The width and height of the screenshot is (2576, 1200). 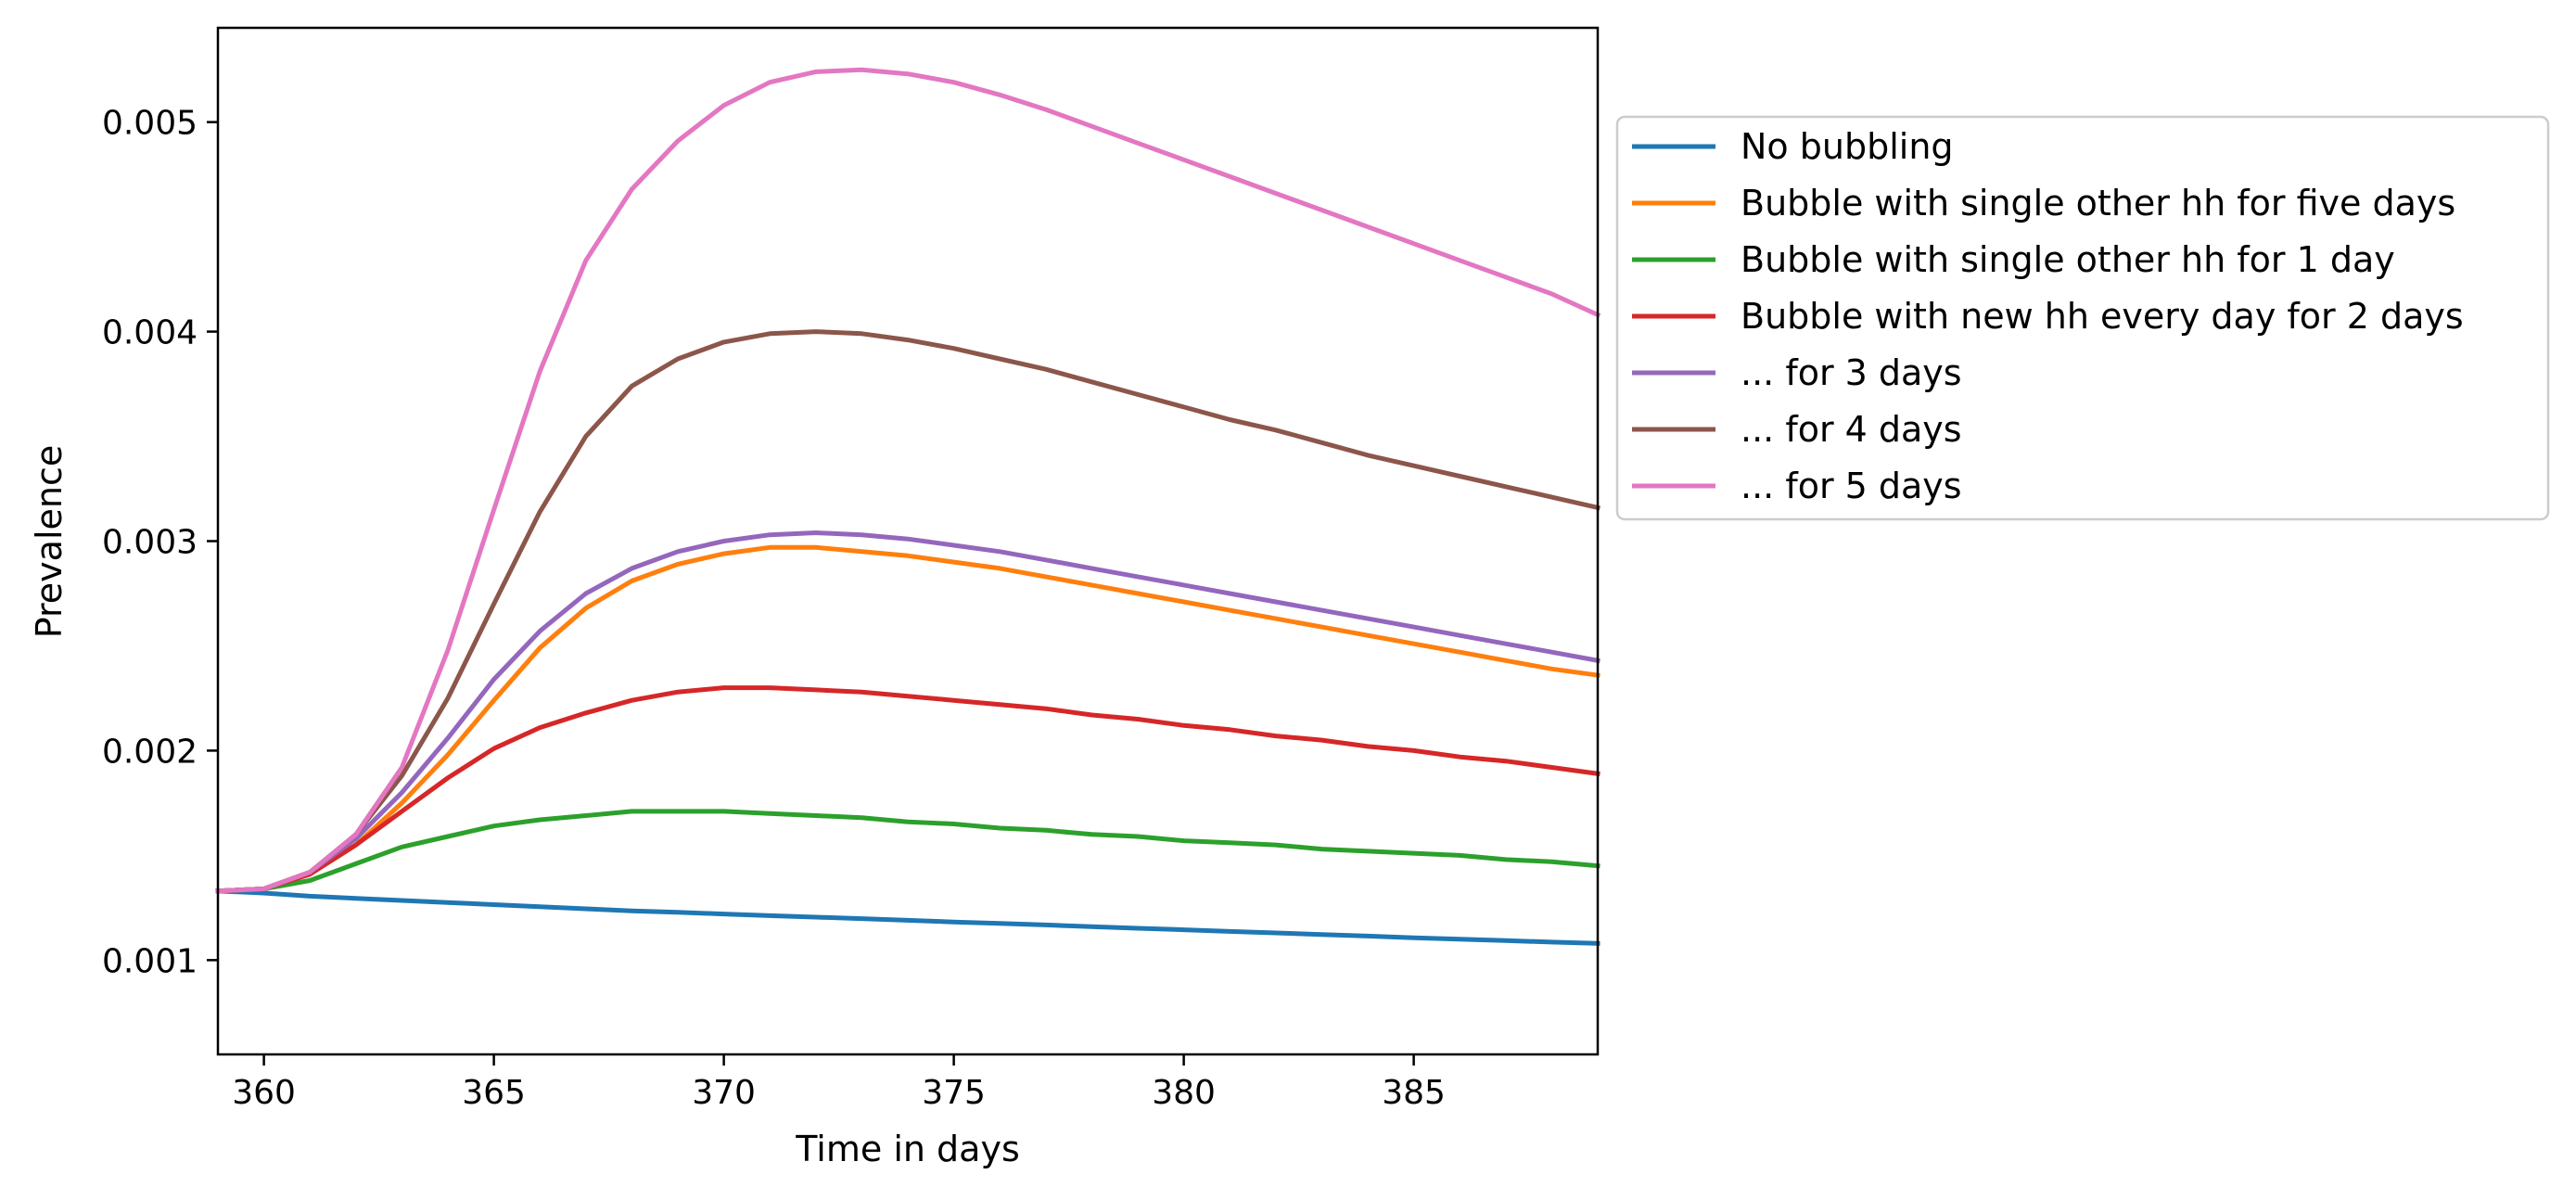 What do you see at coordinates (1414, 1093) in the screenshot?
I see `x-tick-label: 385` at bounding box center [1414, 1093].